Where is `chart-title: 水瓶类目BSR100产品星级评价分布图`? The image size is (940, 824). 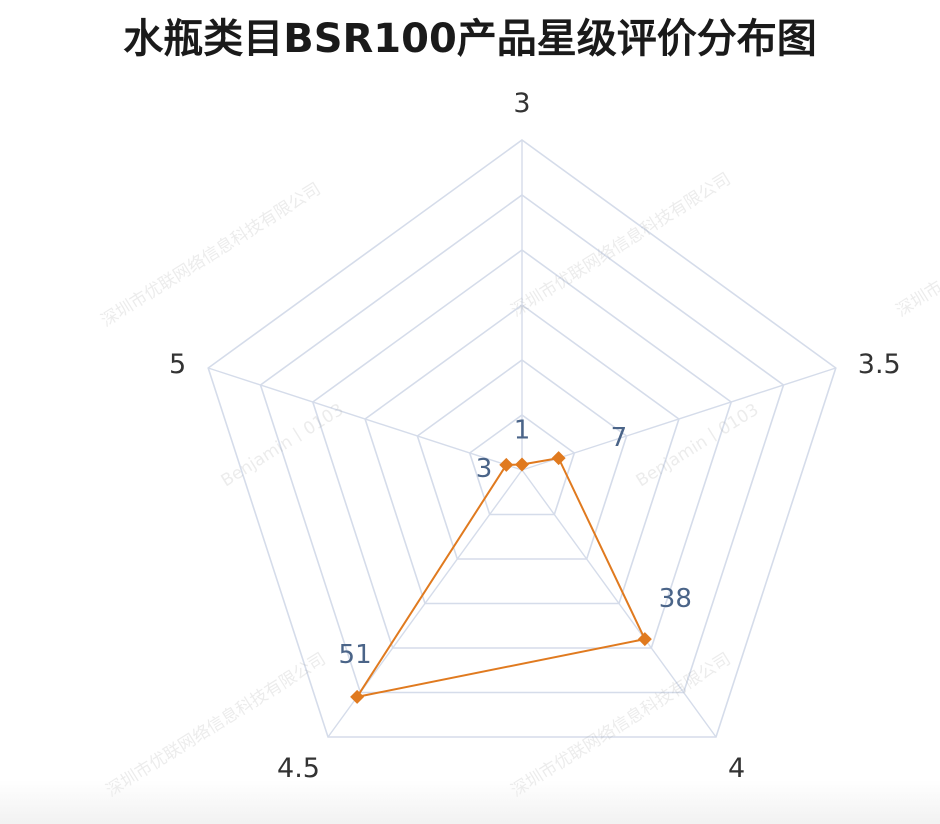
chart-title: 水瓶类目BSR100产品星级评价分布图 is located at coordinates (470, 39).